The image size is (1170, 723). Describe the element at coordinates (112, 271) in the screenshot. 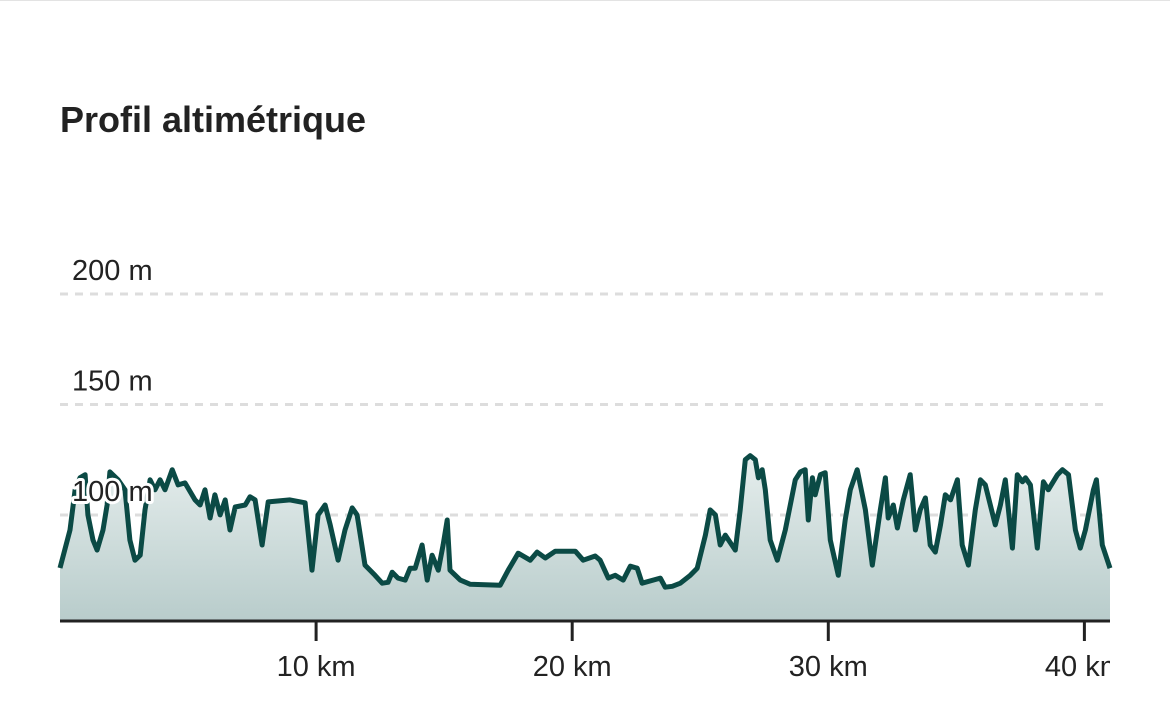

I see `y-tick-label: 200 m` at that location.